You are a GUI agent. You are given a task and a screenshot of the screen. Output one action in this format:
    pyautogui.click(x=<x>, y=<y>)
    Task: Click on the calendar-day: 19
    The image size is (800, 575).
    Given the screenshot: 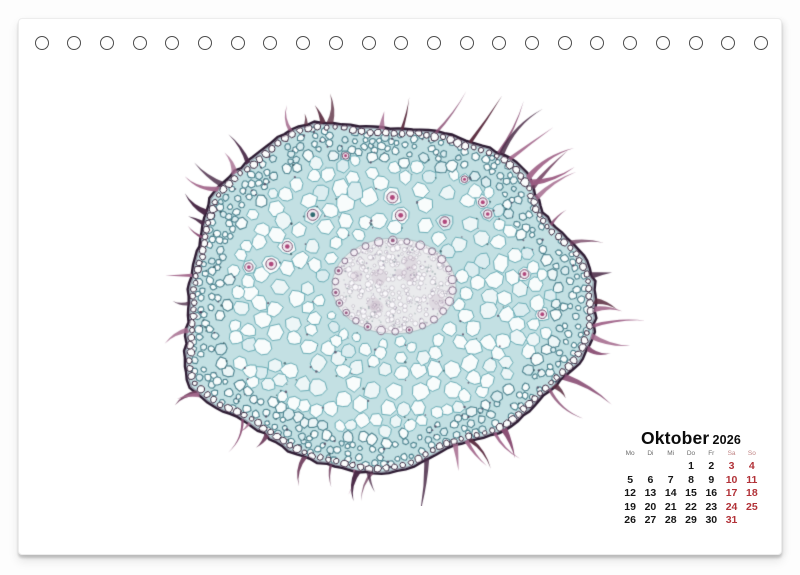 What is the action you would take?
    pyautogui.click(x=630, y=506)
    